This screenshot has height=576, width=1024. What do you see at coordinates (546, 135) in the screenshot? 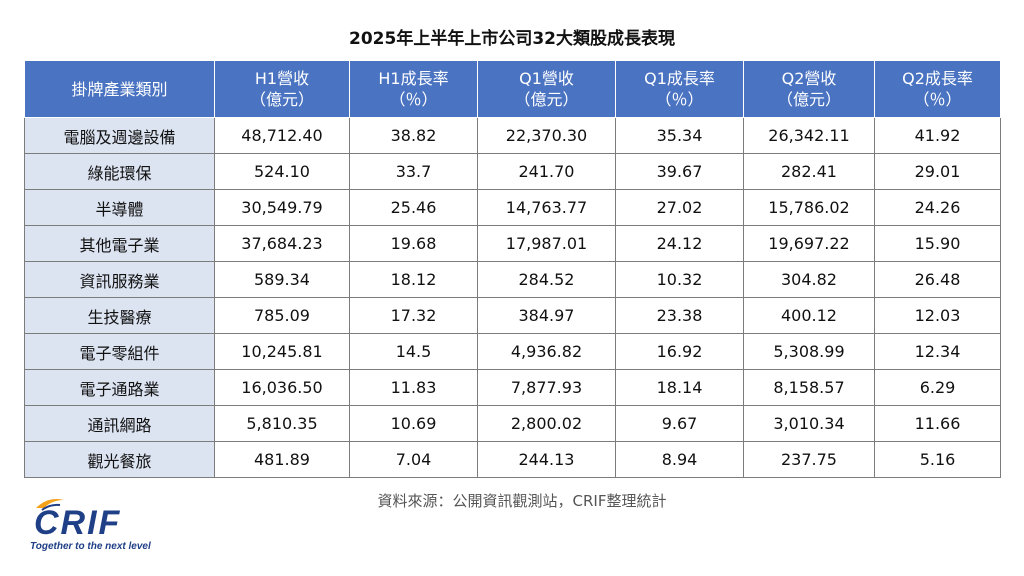
I see `value-cell: 22,370.30` at bounding box center [546, 135].